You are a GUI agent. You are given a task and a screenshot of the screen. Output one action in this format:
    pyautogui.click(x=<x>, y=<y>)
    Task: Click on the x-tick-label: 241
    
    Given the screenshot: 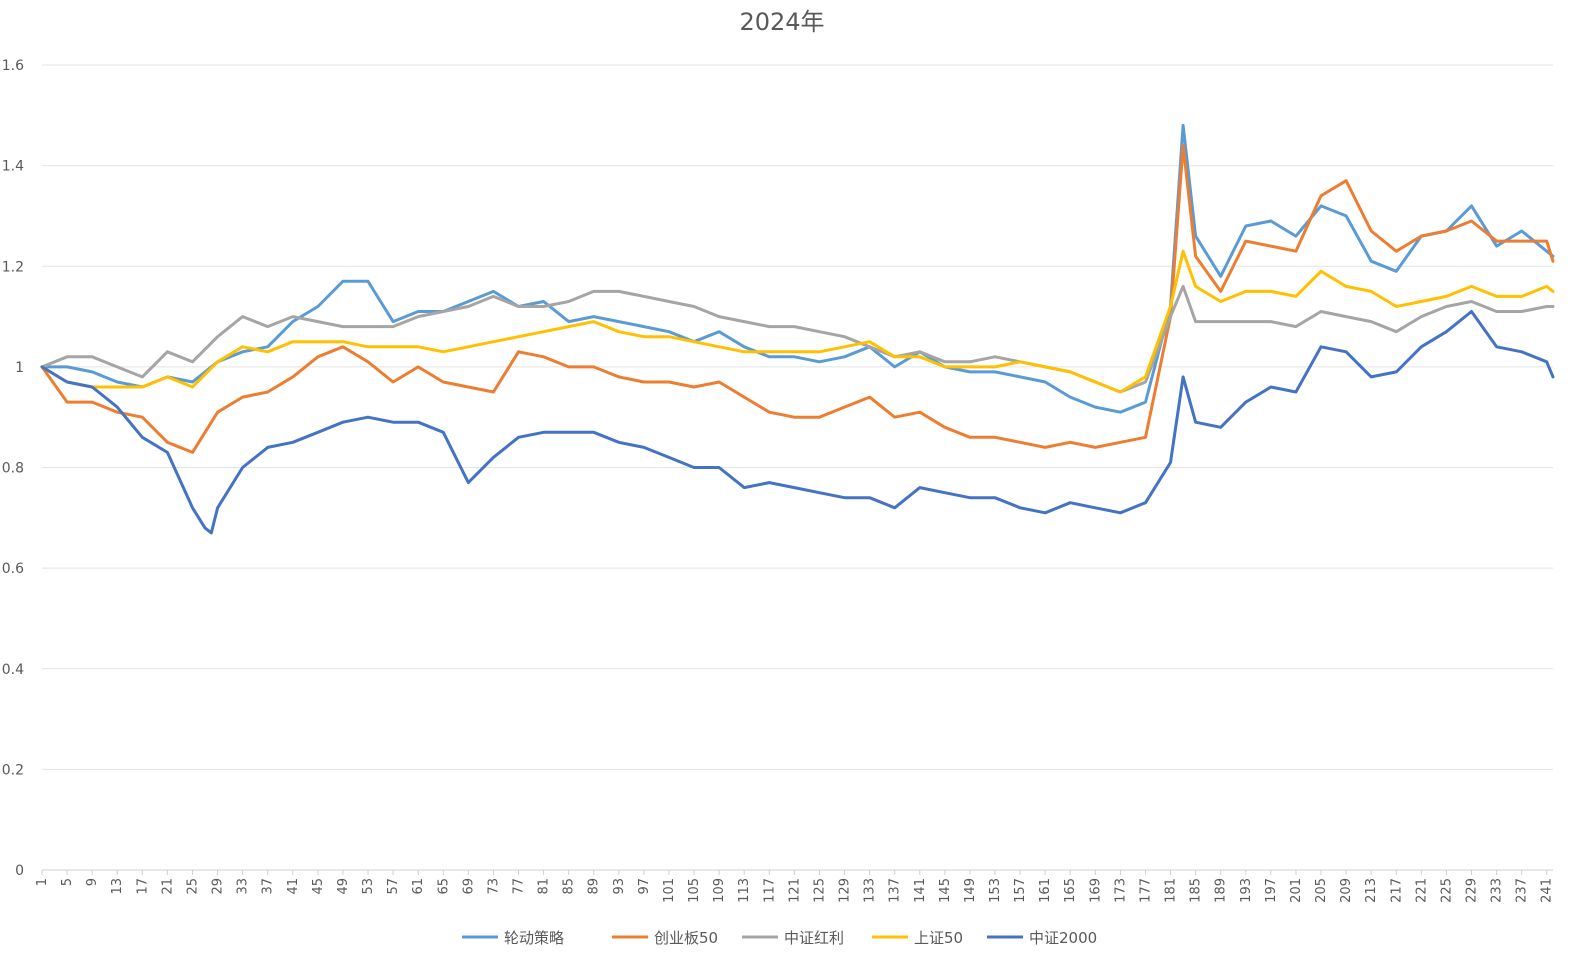 What is the action you would take?
    pyautogui.click(x=1547, y=890)
    